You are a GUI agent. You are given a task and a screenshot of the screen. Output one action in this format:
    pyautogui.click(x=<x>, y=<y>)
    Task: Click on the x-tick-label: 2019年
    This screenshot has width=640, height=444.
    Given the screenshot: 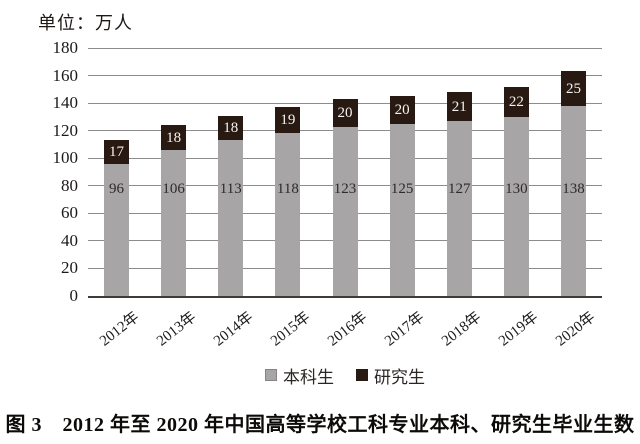 What is the action you would take?
    pyautogui.click(x=519, y=329)
    